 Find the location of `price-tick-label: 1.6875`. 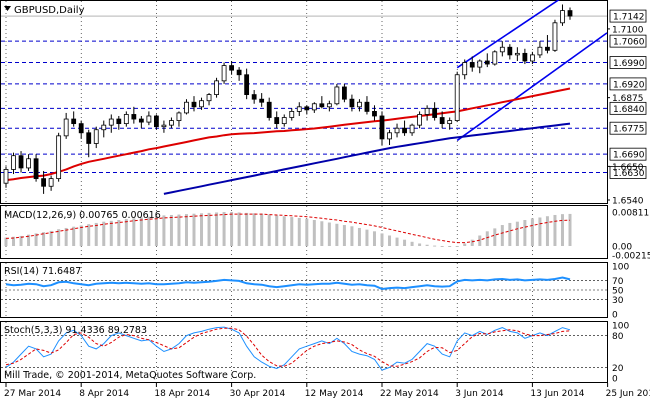

price-tick-label: 1.6875 is located at coordinates (628, 99).